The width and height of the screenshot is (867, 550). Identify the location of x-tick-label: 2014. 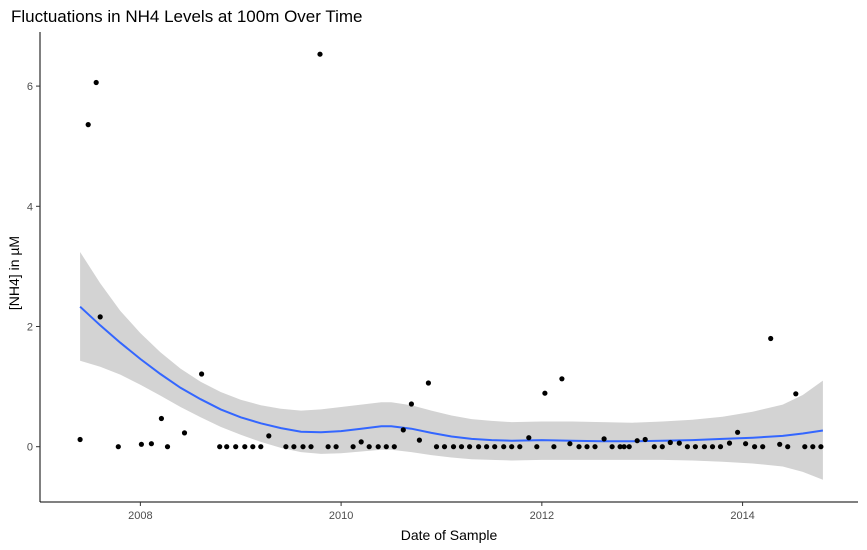
(742, 516).